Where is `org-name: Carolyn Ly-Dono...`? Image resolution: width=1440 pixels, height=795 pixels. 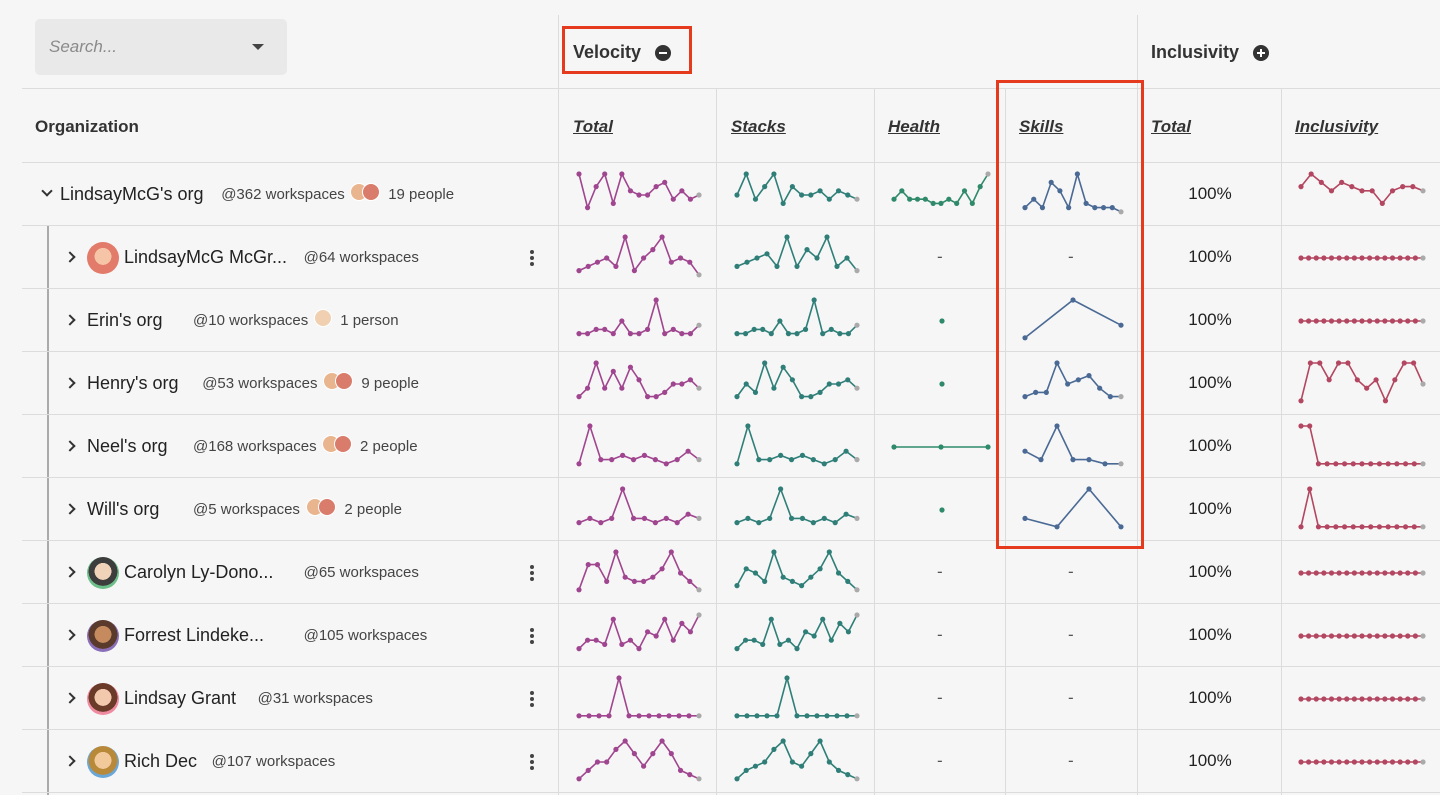
org-name: Carolyn Ly-Dono... is located at coordinates (199, 572).